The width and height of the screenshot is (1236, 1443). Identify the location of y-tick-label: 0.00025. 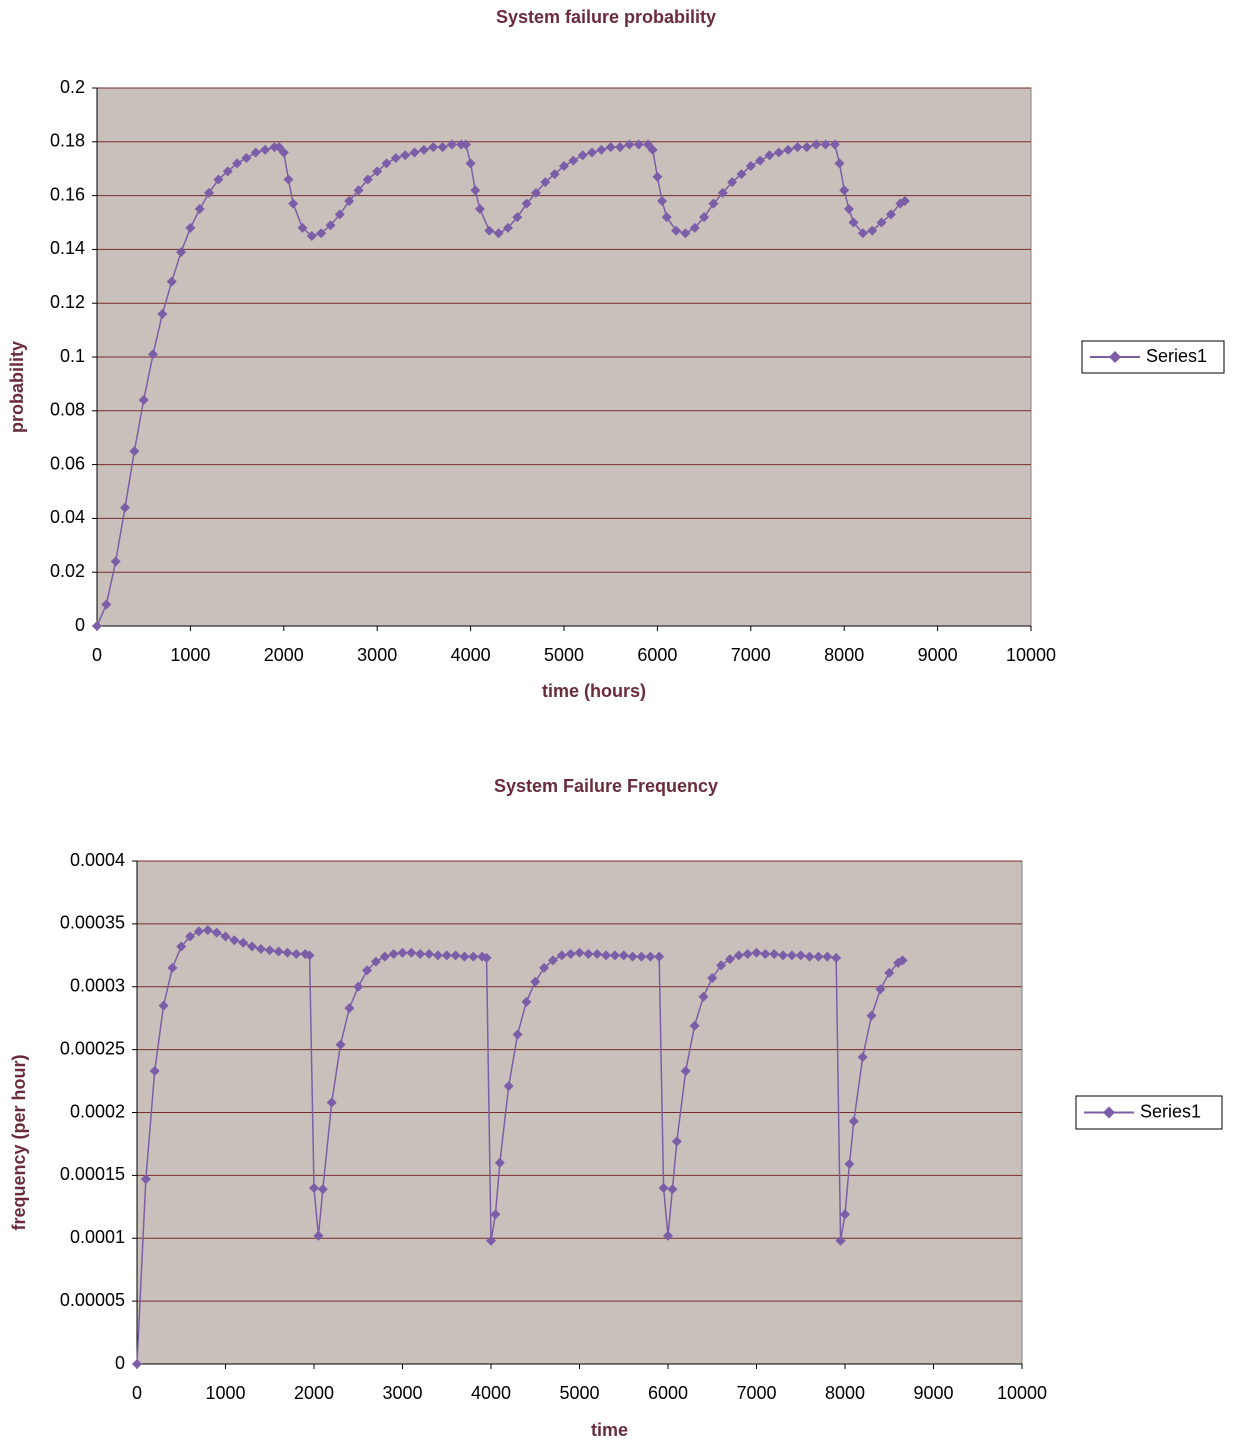
(92, 1048).